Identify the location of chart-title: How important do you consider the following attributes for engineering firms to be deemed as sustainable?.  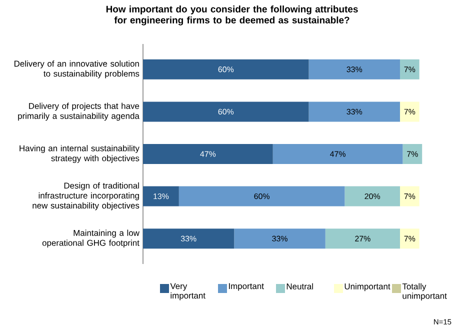
(232, 16).